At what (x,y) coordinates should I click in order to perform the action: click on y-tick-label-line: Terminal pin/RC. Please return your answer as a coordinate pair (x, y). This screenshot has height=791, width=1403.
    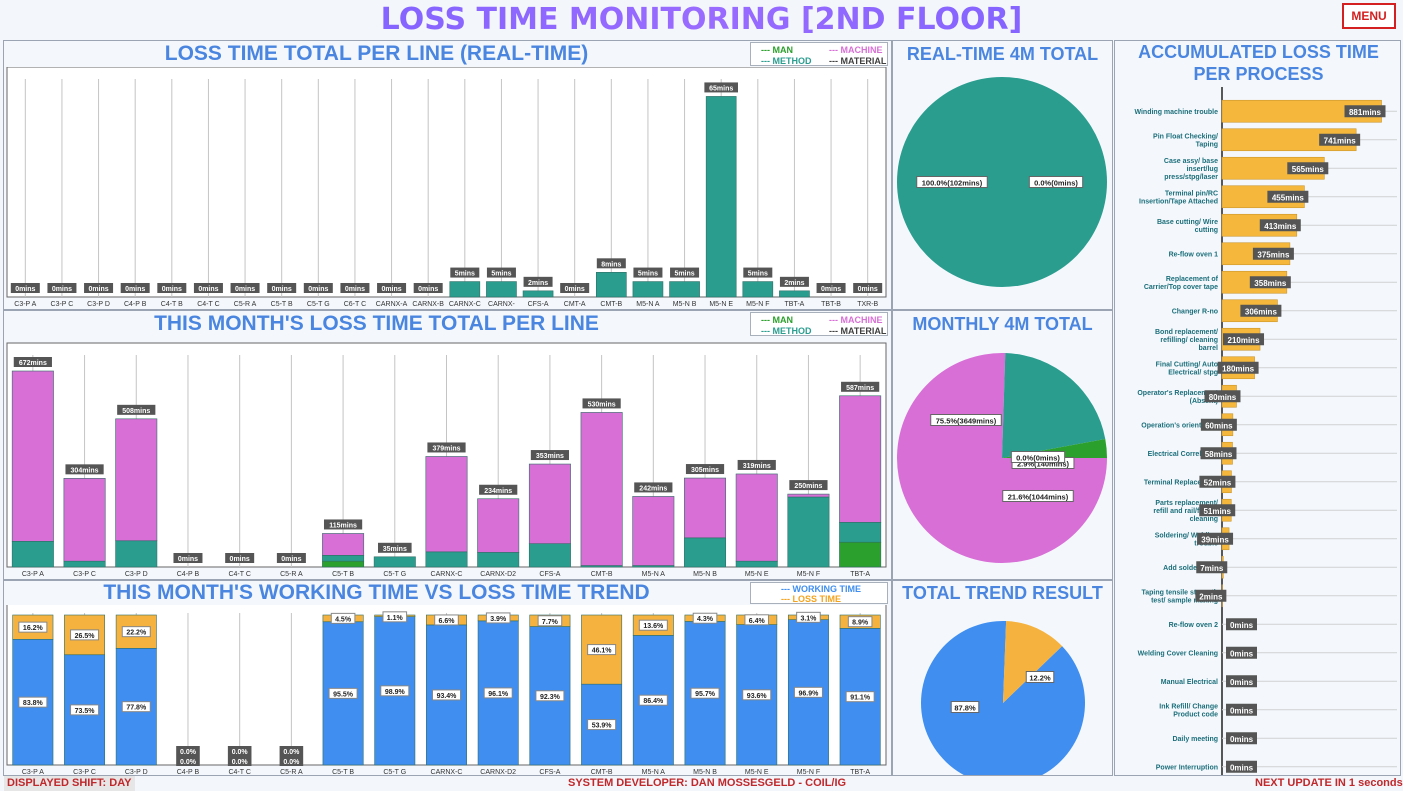
    Looking at the image, I should click on (1191, 193).